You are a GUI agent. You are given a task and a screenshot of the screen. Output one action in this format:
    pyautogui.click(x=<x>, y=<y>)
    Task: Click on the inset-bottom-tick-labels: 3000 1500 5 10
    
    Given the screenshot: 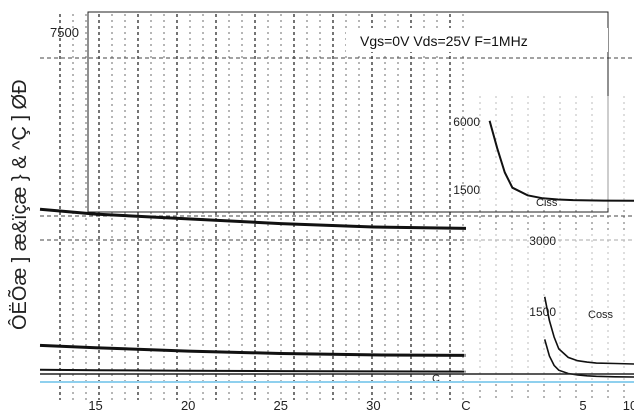 What is the action you would take?
    pyautogui.click(x=581, y=323)
    